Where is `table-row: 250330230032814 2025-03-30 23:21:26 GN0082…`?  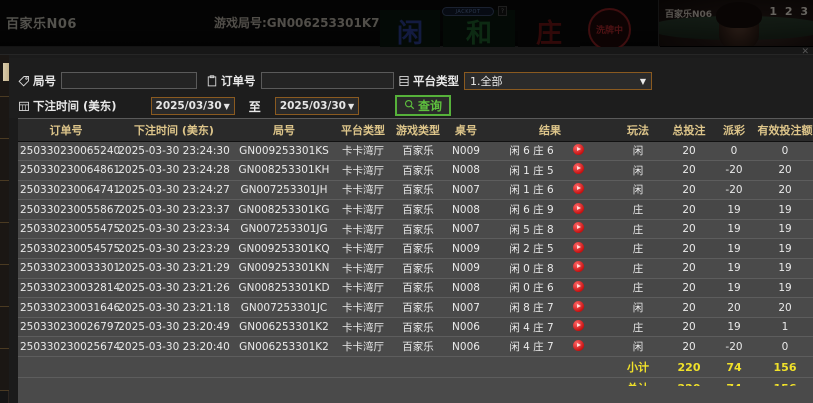
table-row: 250330230032814 2025-03-30 23:21:26 GN0082… is located at coordinates (415, 288).